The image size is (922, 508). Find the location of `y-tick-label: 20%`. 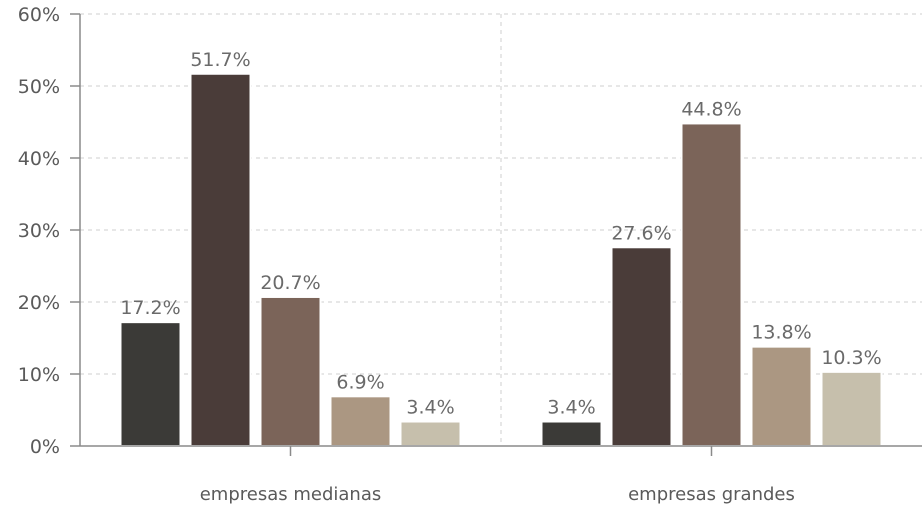

y-tick-label: 20% is located at coordinates (39, 303).